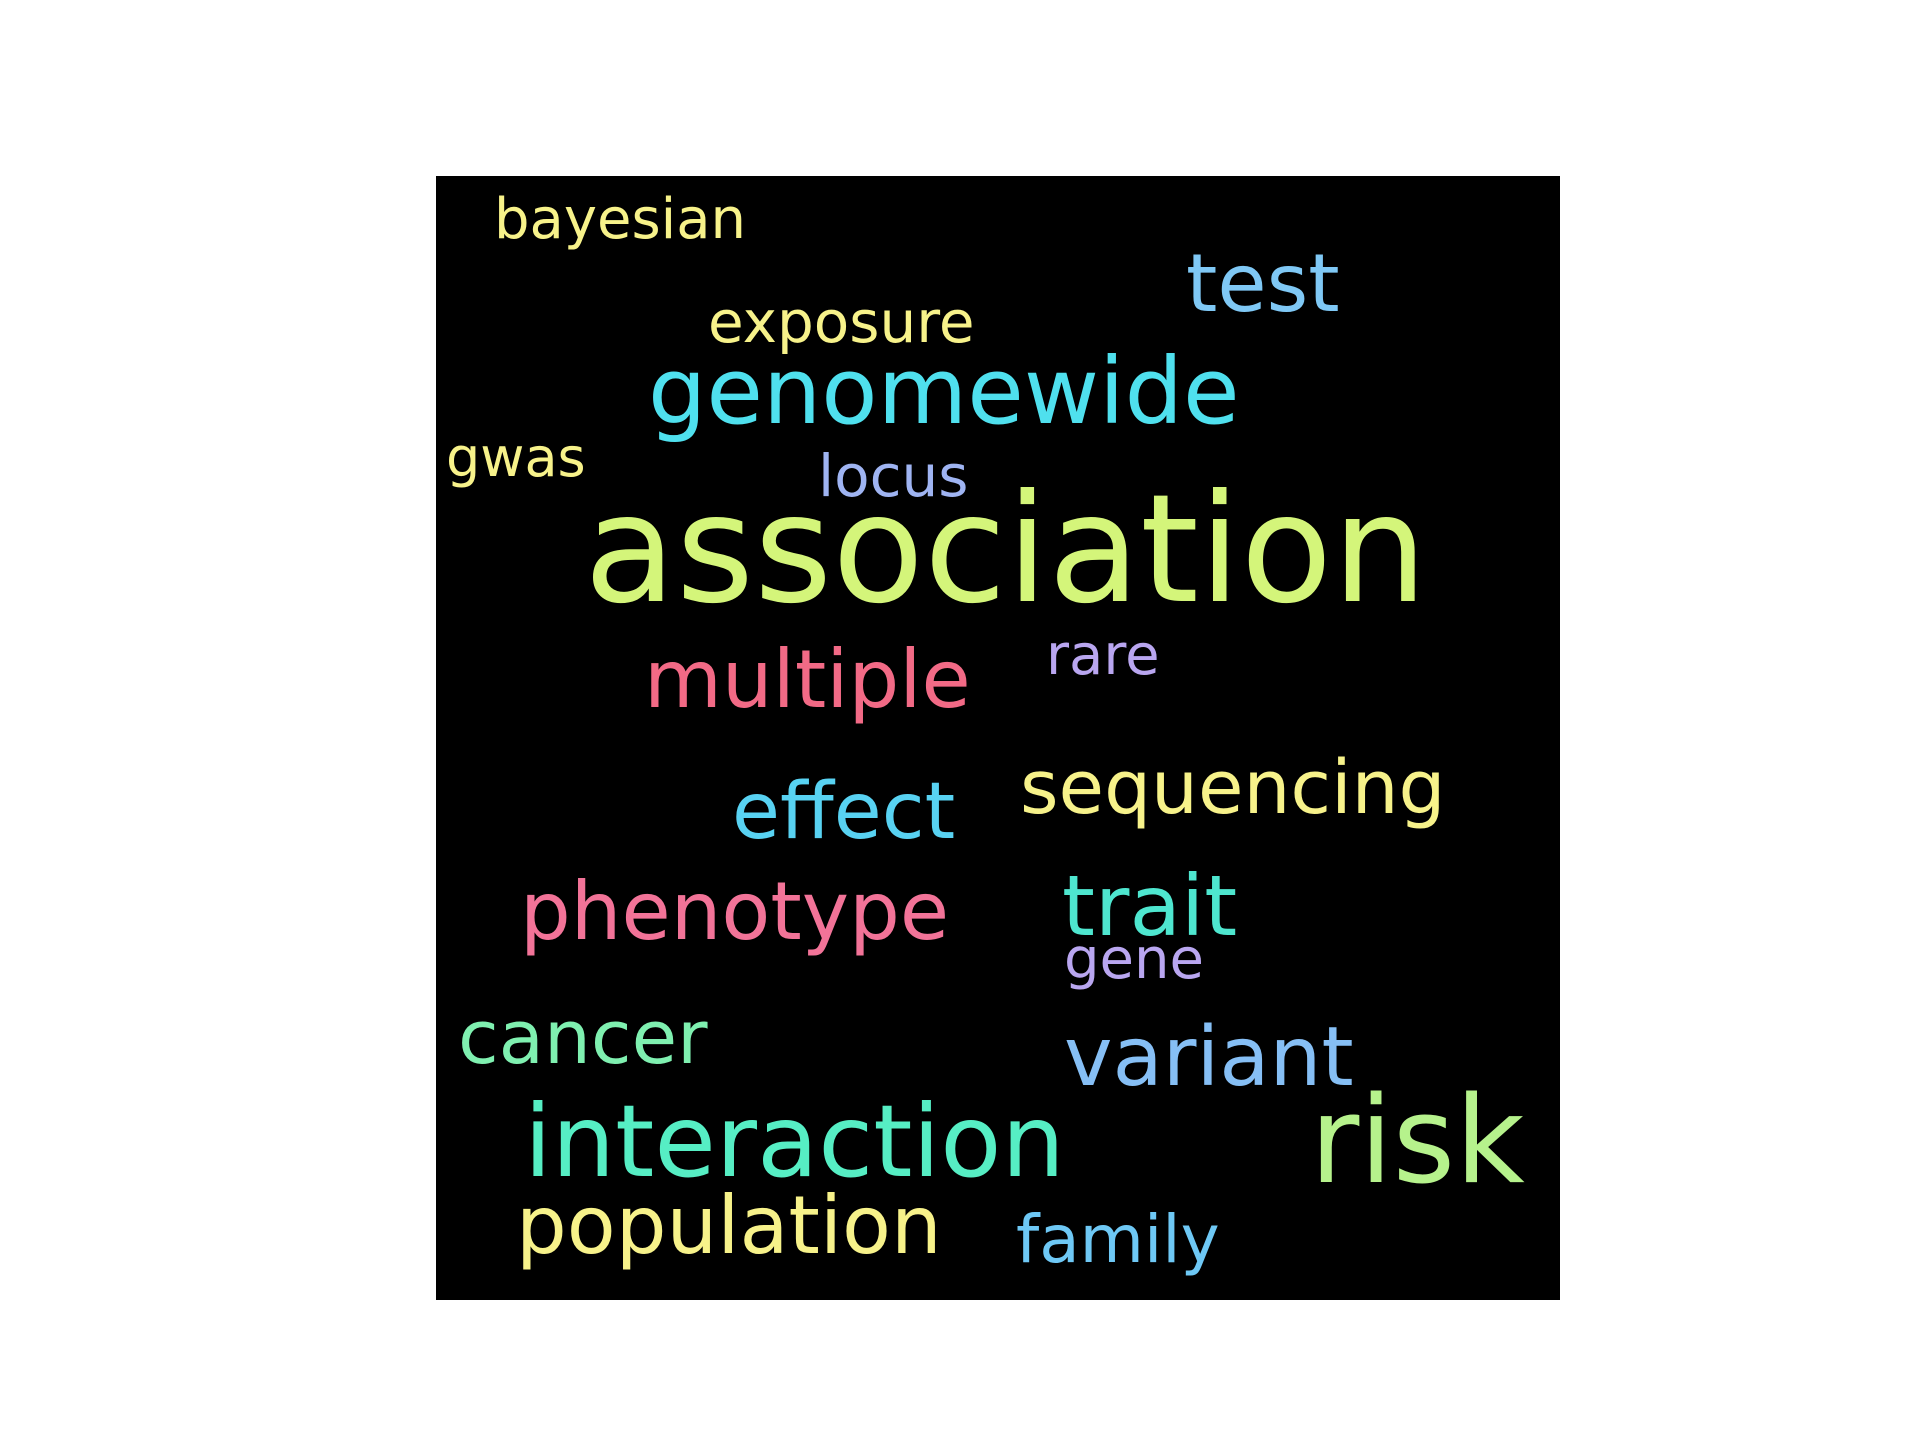 Image resolution: width=1920 pixels, height=1440 pixels. What do you see at coordinates (1103, 655) in the screenshot?
I see `word-rare: rare` at bounding box center [1103, 655].